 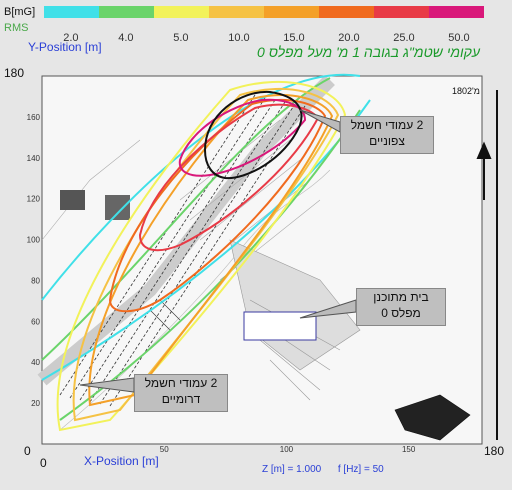 What do you see at coordinates (126, 38) in the screenshot?
I see `legend-value: 4.0` at bounding box center [126, 38].